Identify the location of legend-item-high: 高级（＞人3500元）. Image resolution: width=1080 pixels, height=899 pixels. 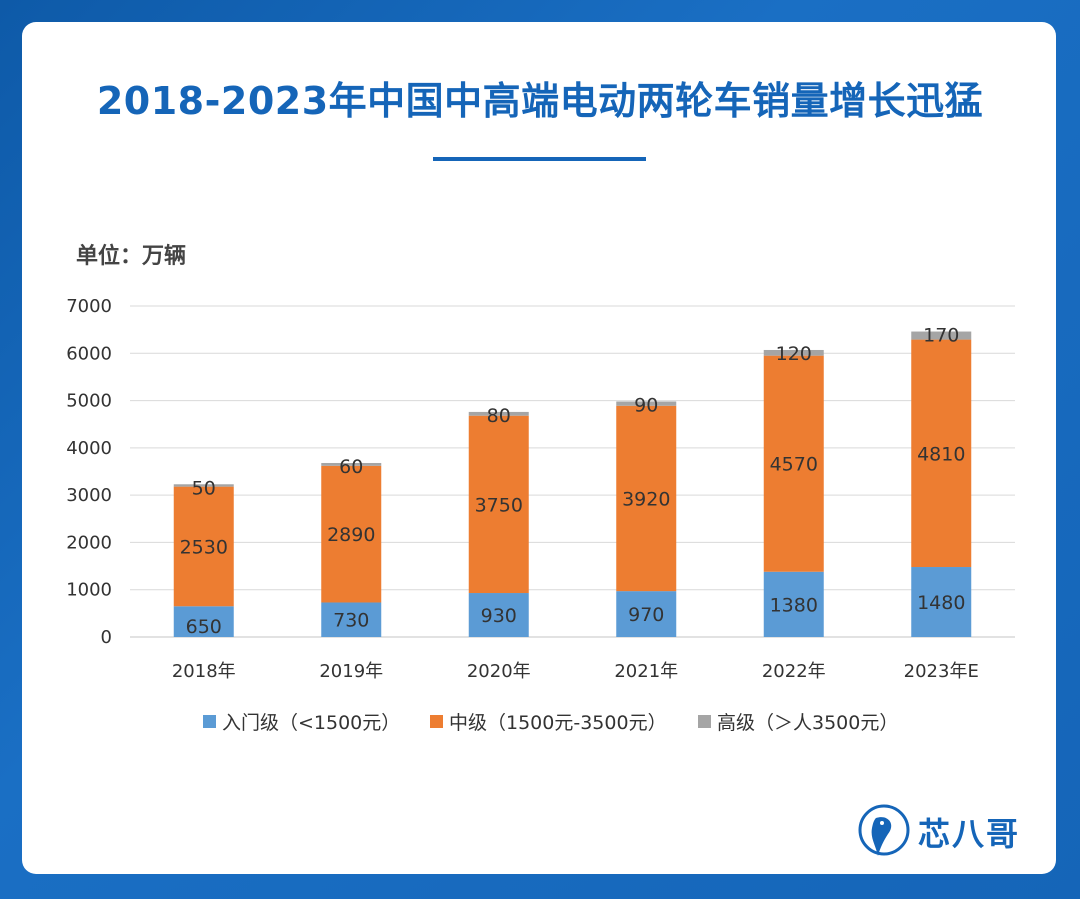
(798, 721).